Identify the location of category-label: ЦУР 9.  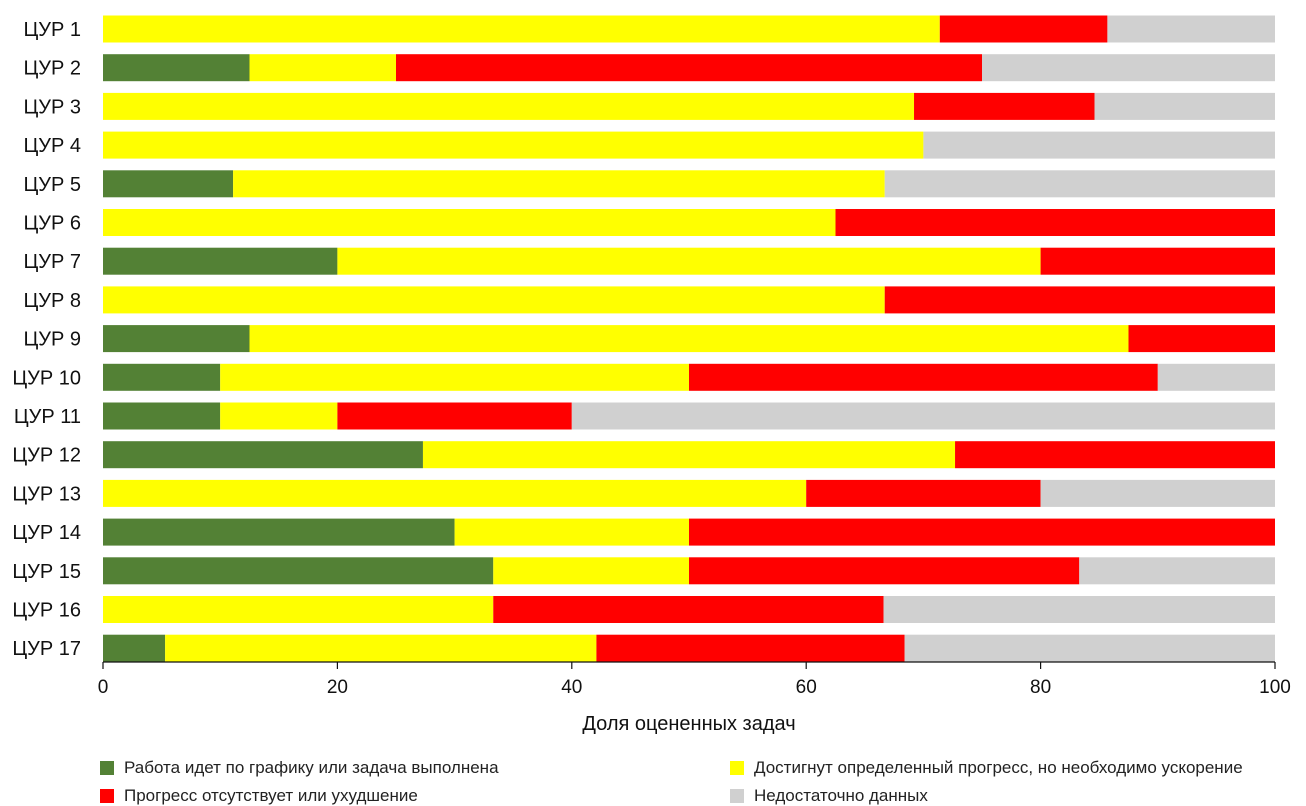
(52, 340).